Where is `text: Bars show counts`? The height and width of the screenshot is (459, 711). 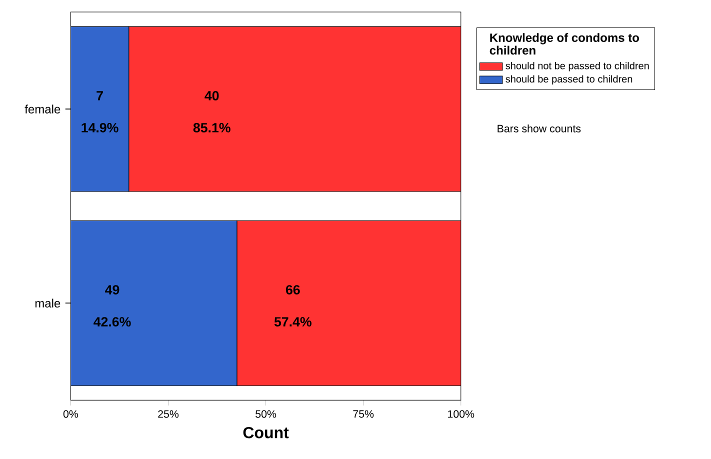 text: Bars show counts is located at coordinates (539, 128).